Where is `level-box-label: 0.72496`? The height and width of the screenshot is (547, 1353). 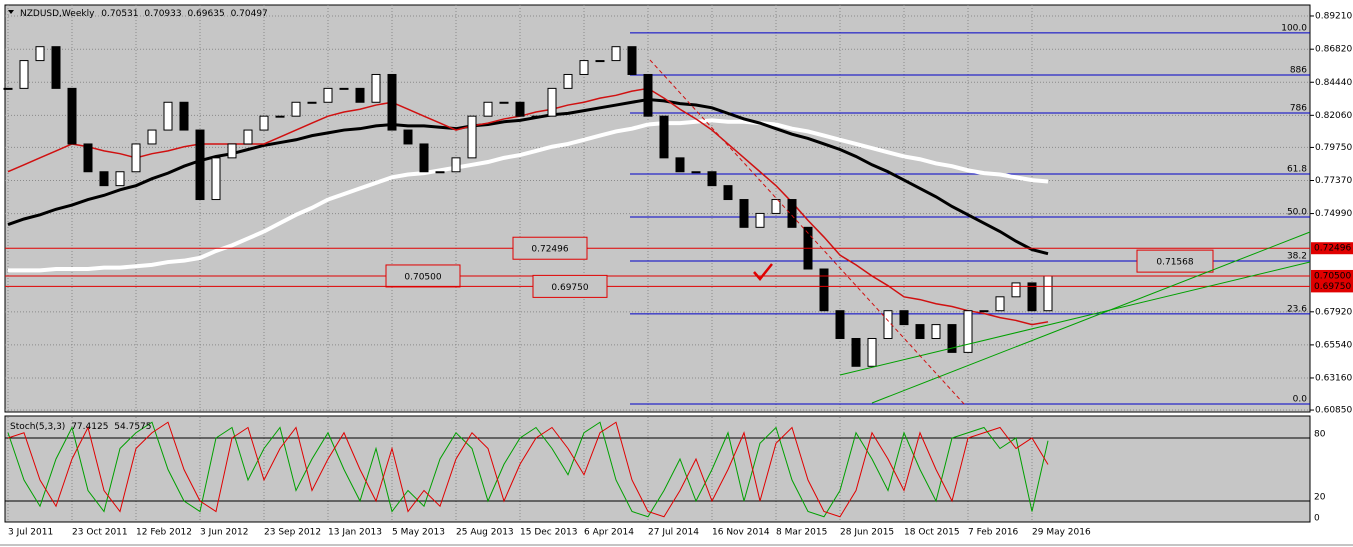 level-box-label: 0.72496 is located at coordinates (549, 250).